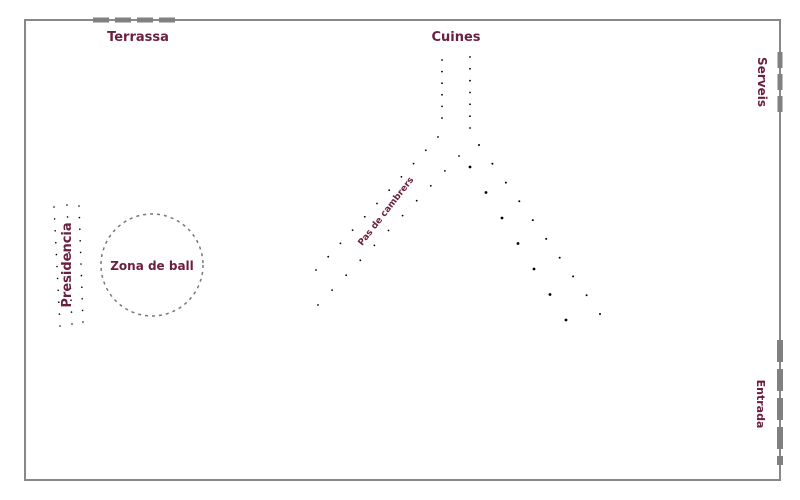 The width and height of the screenshot is (800, 500). What do you see at coordinates (138, 37) in the screenshot?
I see `terrace-label: Terrassa` at bounding box center [138, 37].